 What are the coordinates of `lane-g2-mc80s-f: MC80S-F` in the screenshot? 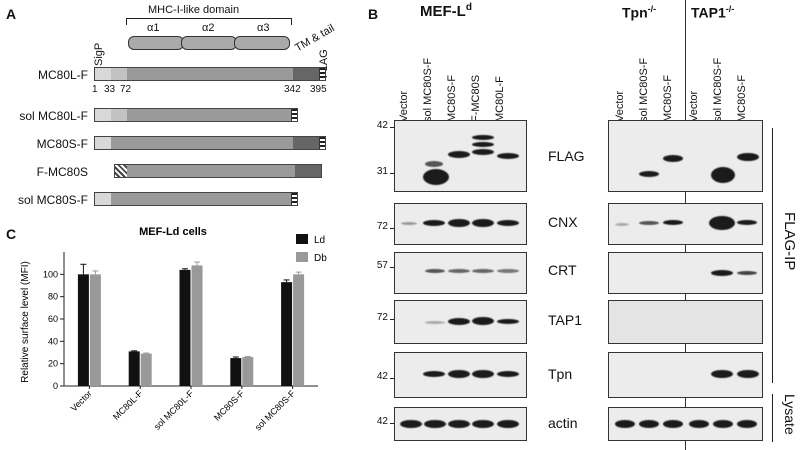 It's located at (668, 98).